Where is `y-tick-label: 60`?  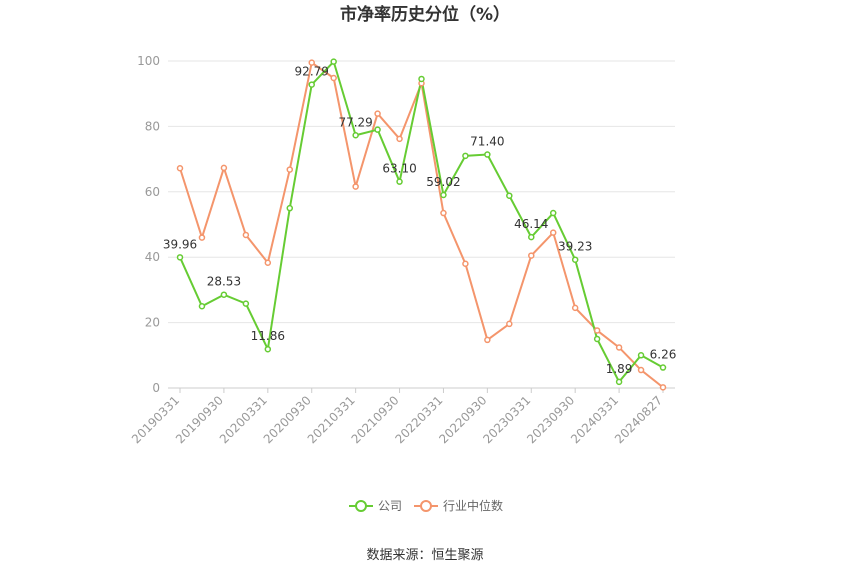
y-tick-label: 60 is located at coordinates (152, 192).